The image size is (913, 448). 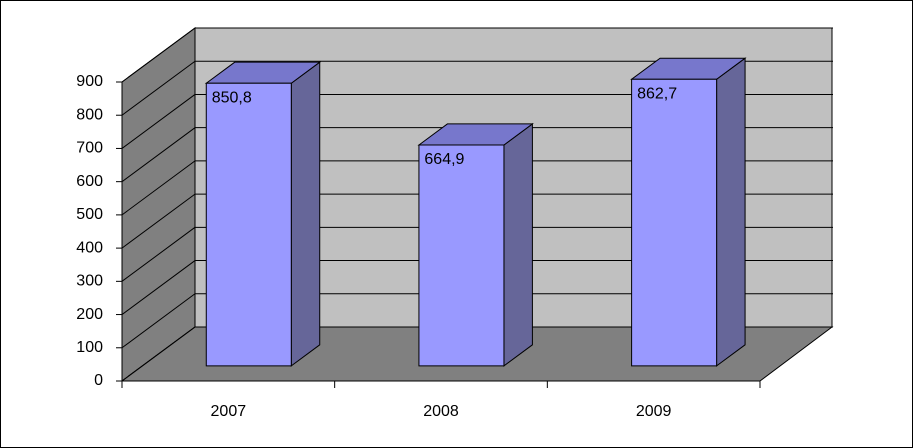 I want to click on y-tick-label: 500, so click(x=89, y=214).